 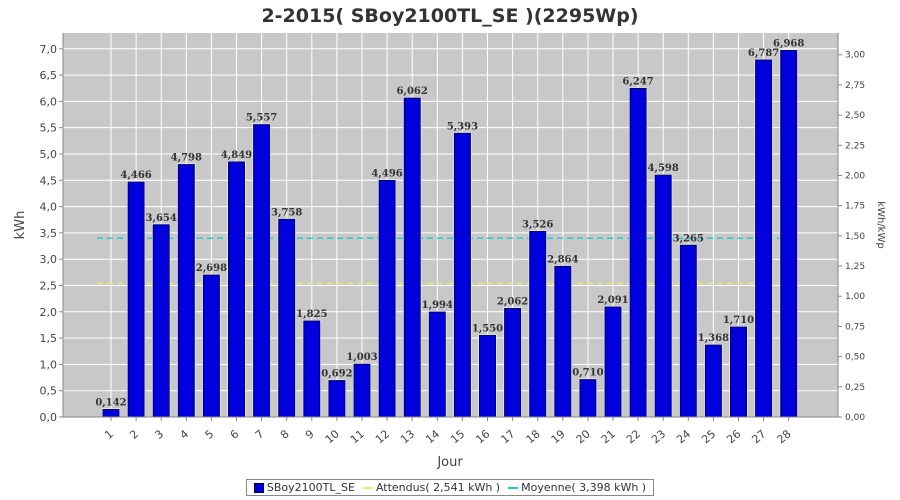 I want to click on y-tick-label: 0,0, so click(x=49, y=417).